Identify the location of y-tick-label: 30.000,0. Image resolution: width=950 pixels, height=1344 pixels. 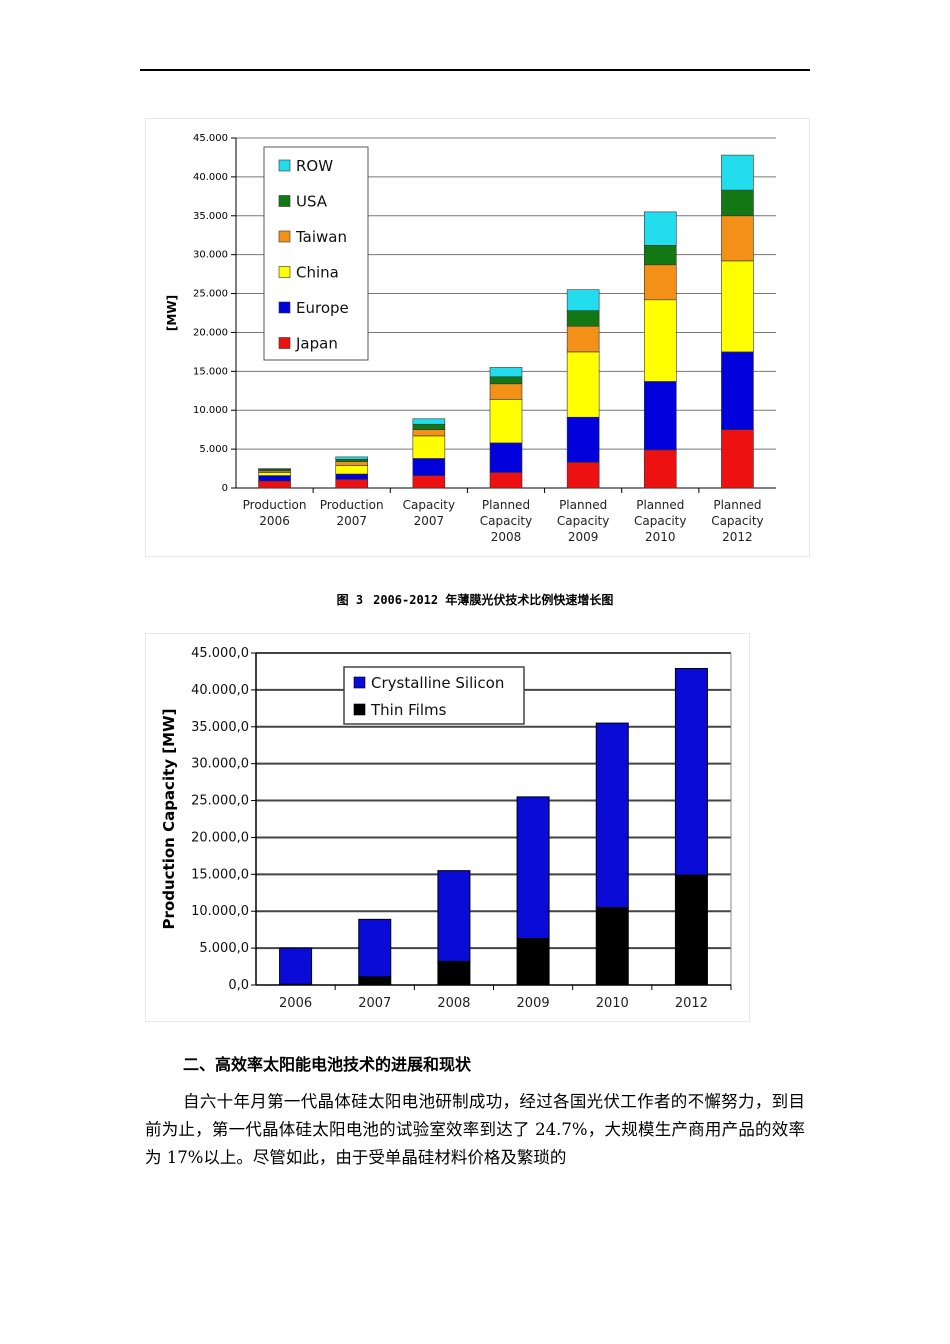
(220, 764).